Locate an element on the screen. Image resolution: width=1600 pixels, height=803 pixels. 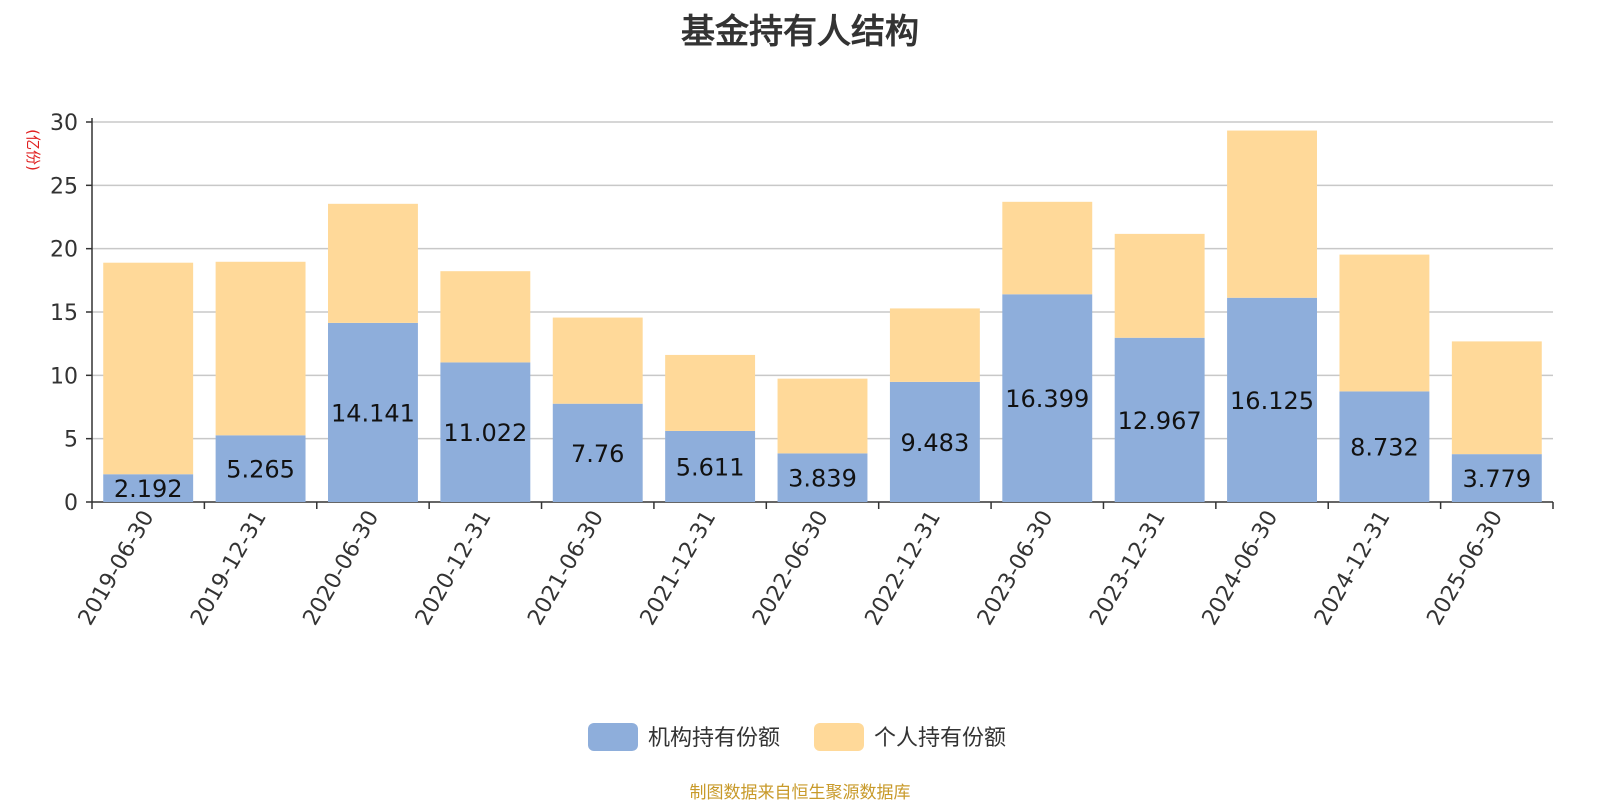
bar-value-label: 3.779 is located at coordinates (1496, 479).